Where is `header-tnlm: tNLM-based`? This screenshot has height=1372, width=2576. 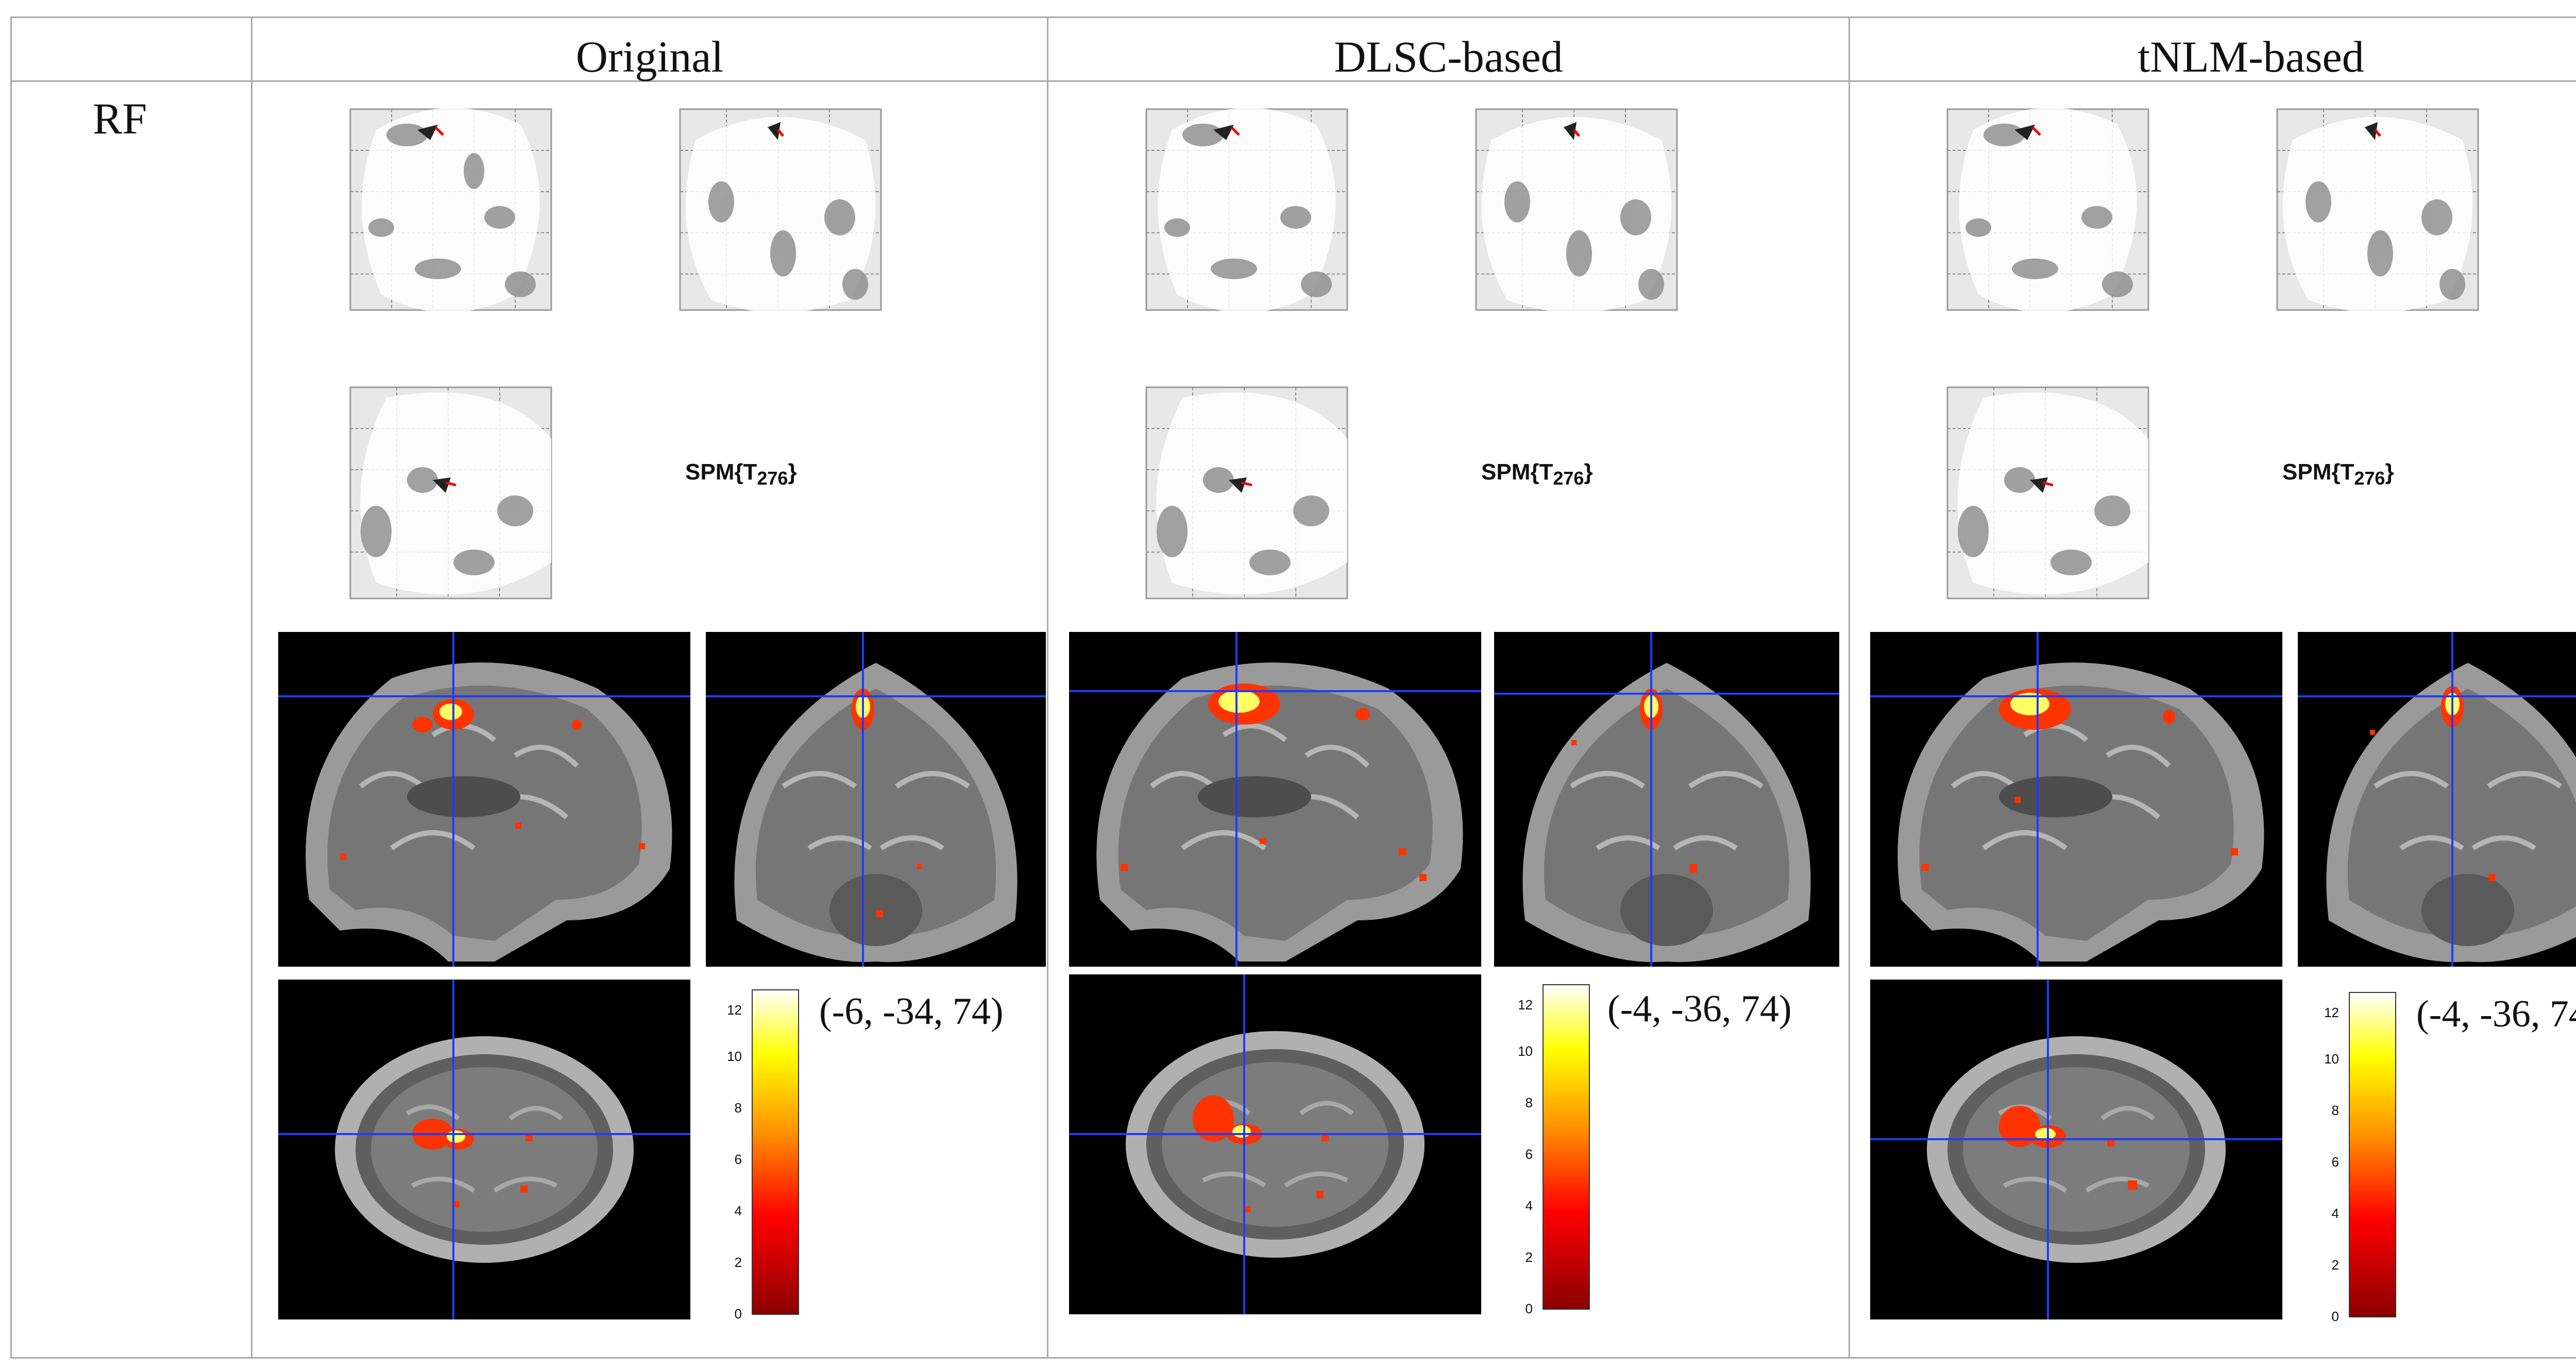
header-tnlm: tNLM-based is located at coordinates (2251, 56).